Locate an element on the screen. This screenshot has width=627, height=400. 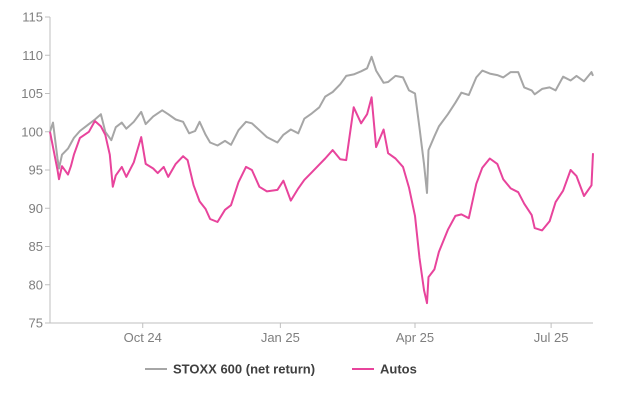
y-tick-label: 75 is located at coordinates (36, 323).